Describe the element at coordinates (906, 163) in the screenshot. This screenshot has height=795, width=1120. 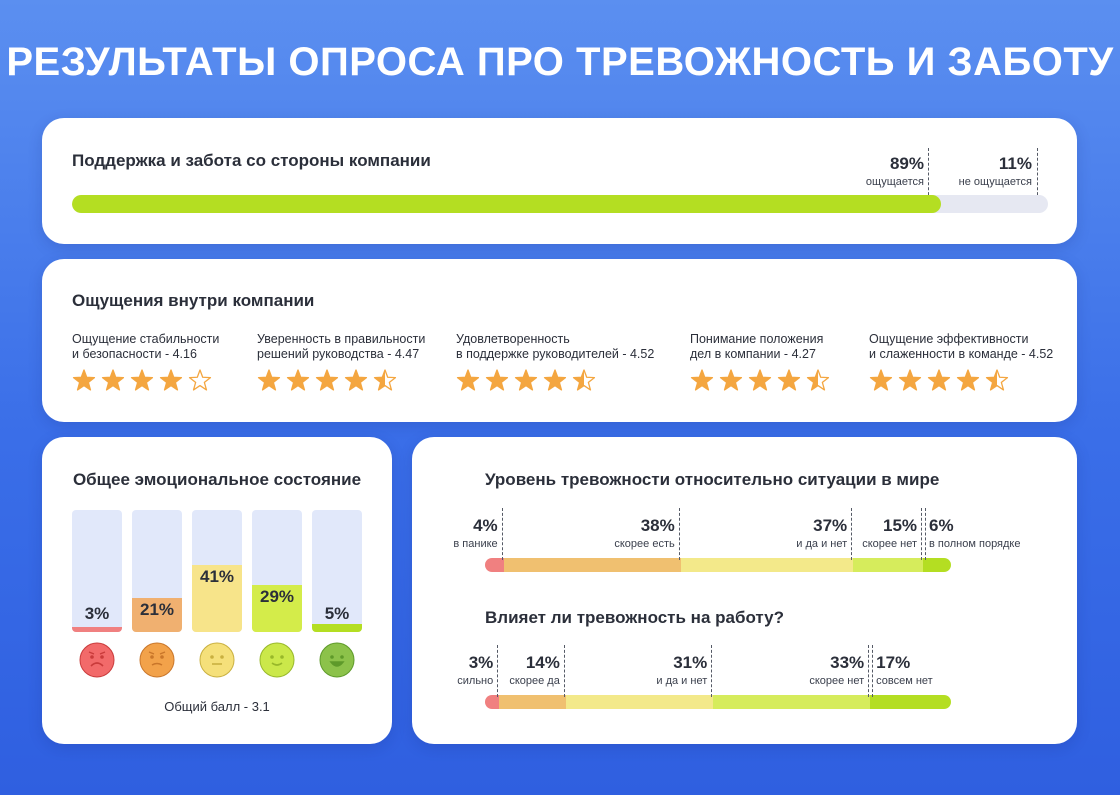
I see `support-yes-pct: 89%` at that location.